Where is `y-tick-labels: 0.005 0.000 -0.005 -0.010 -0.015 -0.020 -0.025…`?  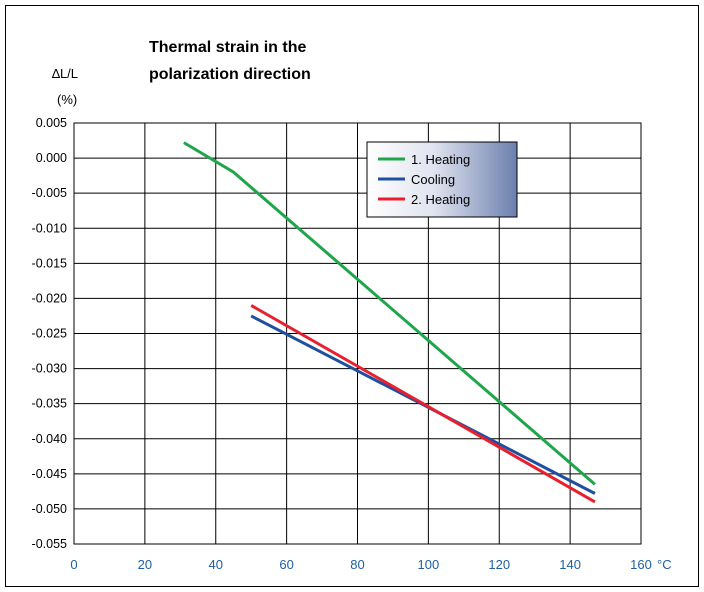
y-tick-labels: 0.005 0.000 -0.005 -0.010 -0.015 -0.020 -0.025… is located at coordinates (50, 333).